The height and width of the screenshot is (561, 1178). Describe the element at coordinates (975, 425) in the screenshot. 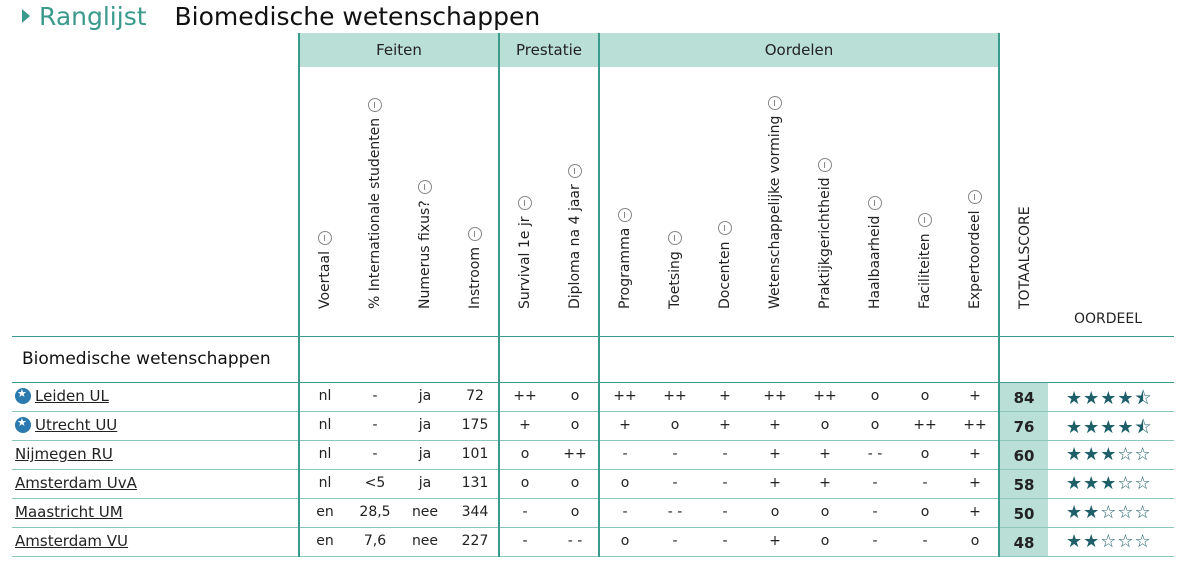

I see `cell-expert: ++` at that location.